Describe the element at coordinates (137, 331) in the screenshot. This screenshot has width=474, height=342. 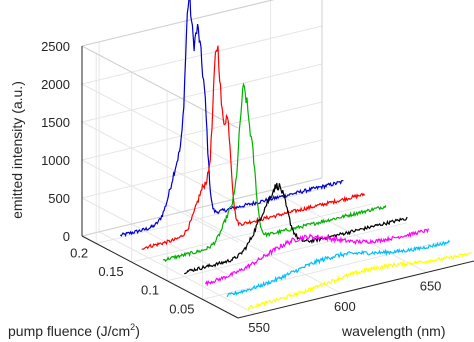
I see `y-axis-label-suffix: )` at that location.